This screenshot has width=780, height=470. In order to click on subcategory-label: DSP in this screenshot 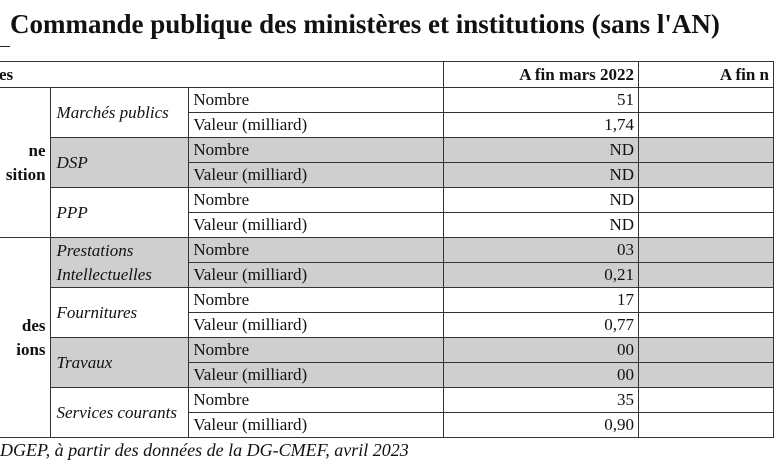, I will do `click(119, 162)`.